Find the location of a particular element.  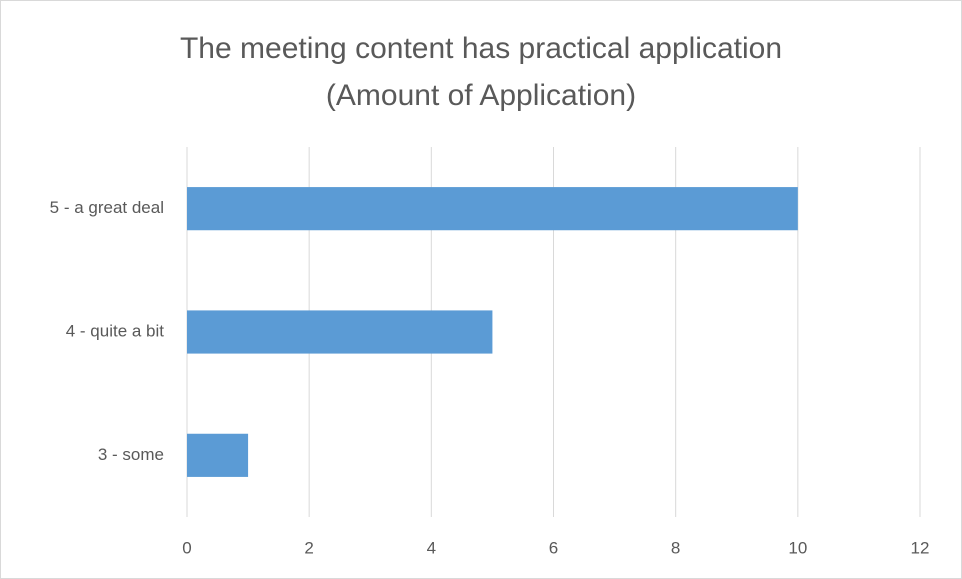

y-tick-label: 5 - a great deal is located at coordinates (107, 207).